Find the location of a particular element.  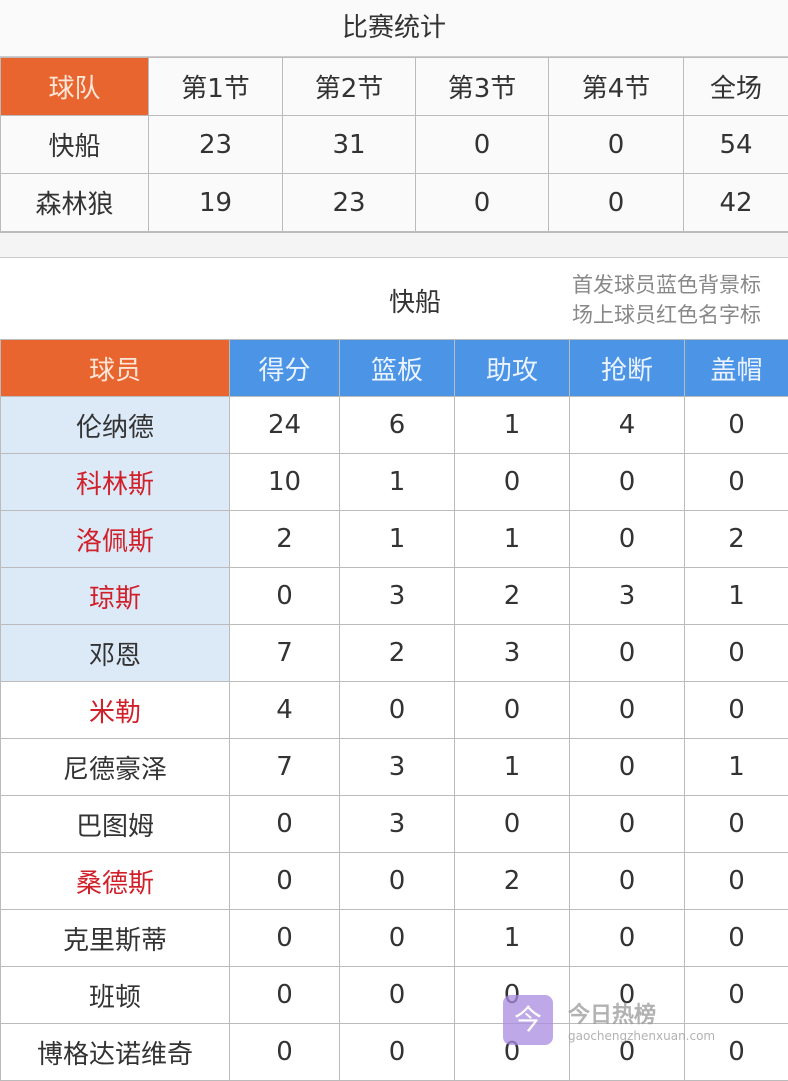

legend-note: 首发球员蓝色背景标 场上球员红色名字标 is located at coordinates (666, 300).